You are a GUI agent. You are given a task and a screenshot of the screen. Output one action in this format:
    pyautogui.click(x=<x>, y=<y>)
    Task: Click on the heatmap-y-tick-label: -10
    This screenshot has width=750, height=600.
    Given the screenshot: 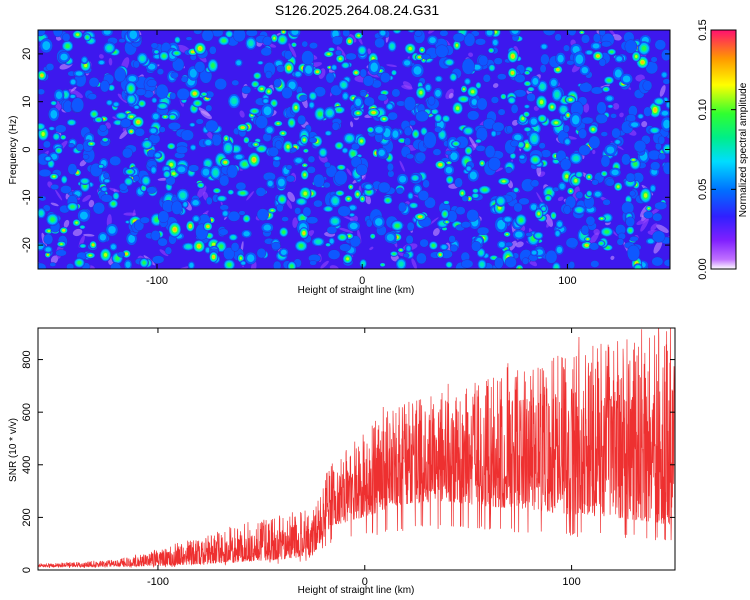 What is the action you would take?
    pyautogui.click(x=27, y=197)
    